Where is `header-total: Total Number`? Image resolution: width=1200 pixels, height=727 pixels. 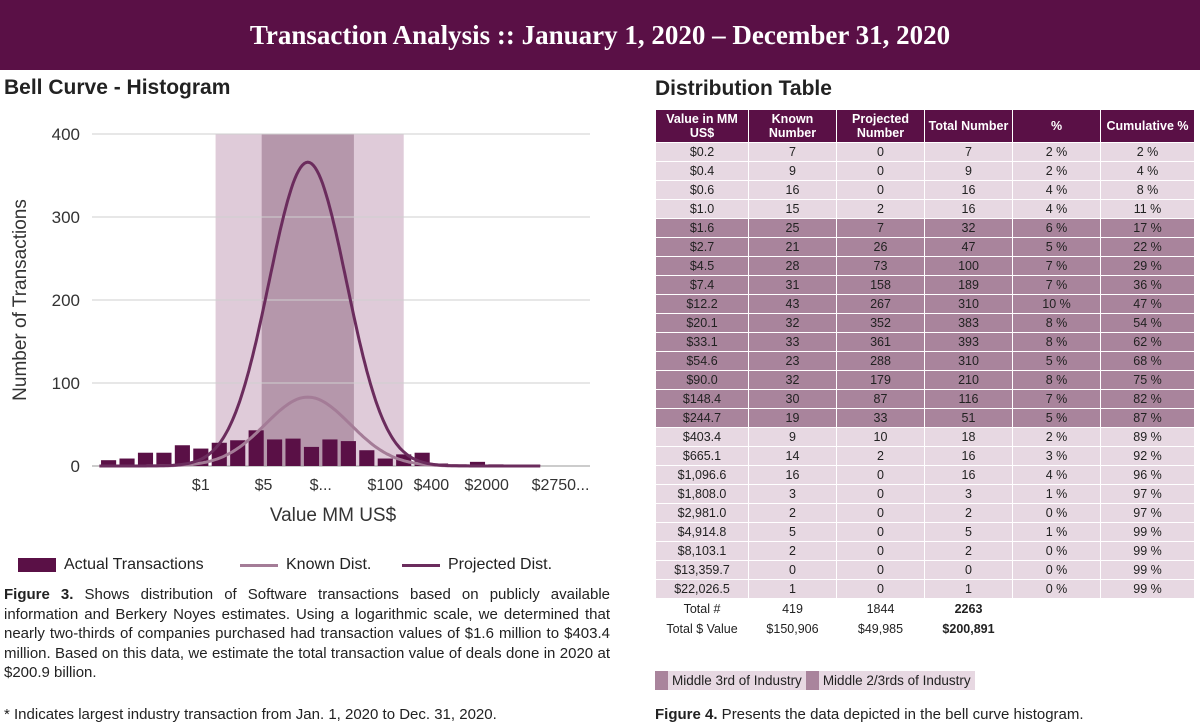
header-total: Total Number is located at coordinates (968, 126).